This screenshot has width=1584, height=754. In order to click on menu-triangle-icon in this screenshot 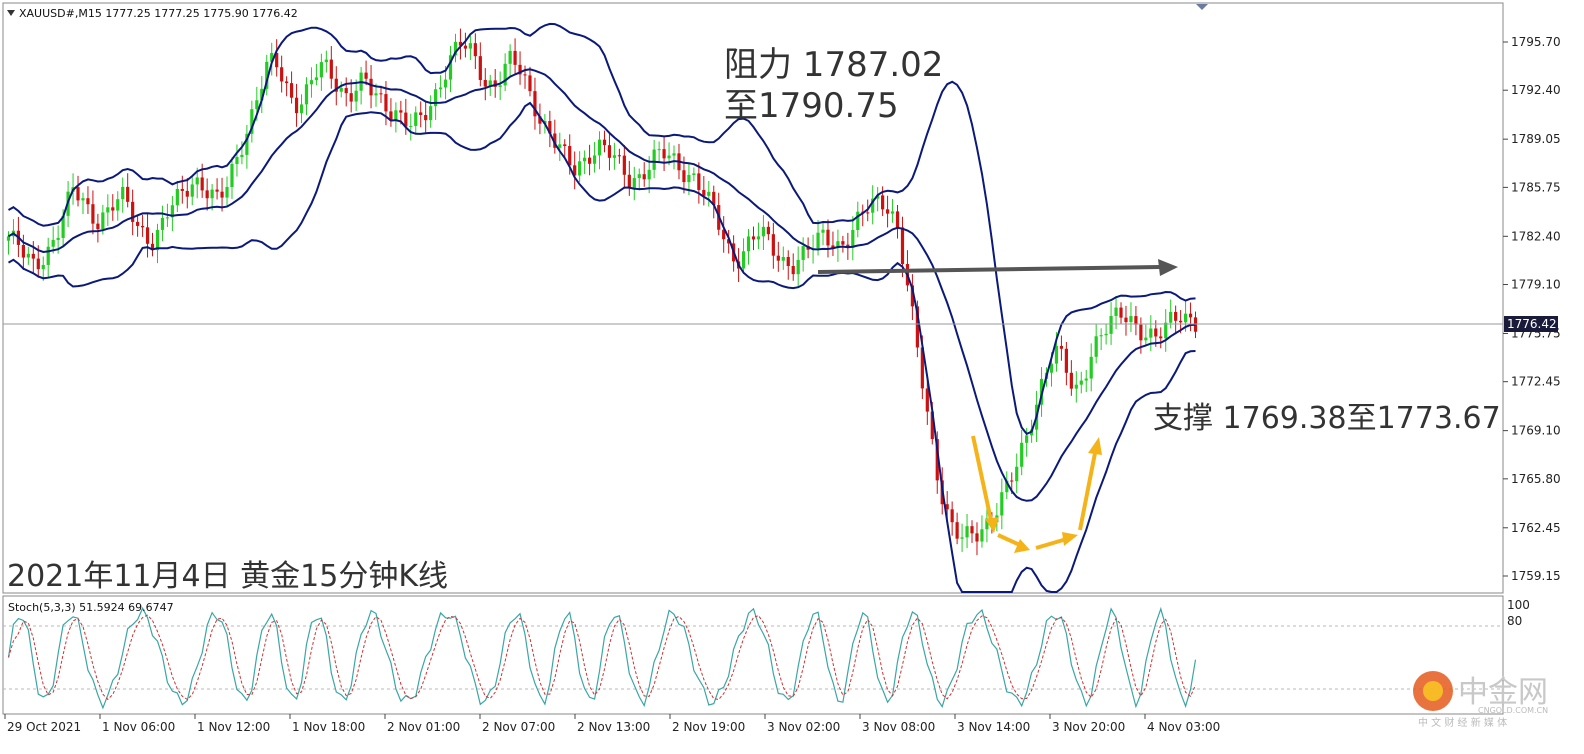, I will do `click(11, 13)`.